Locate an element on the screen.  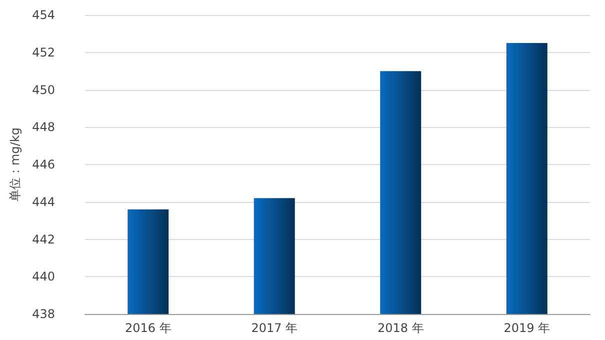
y-tick-label: 454 is located at coordinates (43, 15).